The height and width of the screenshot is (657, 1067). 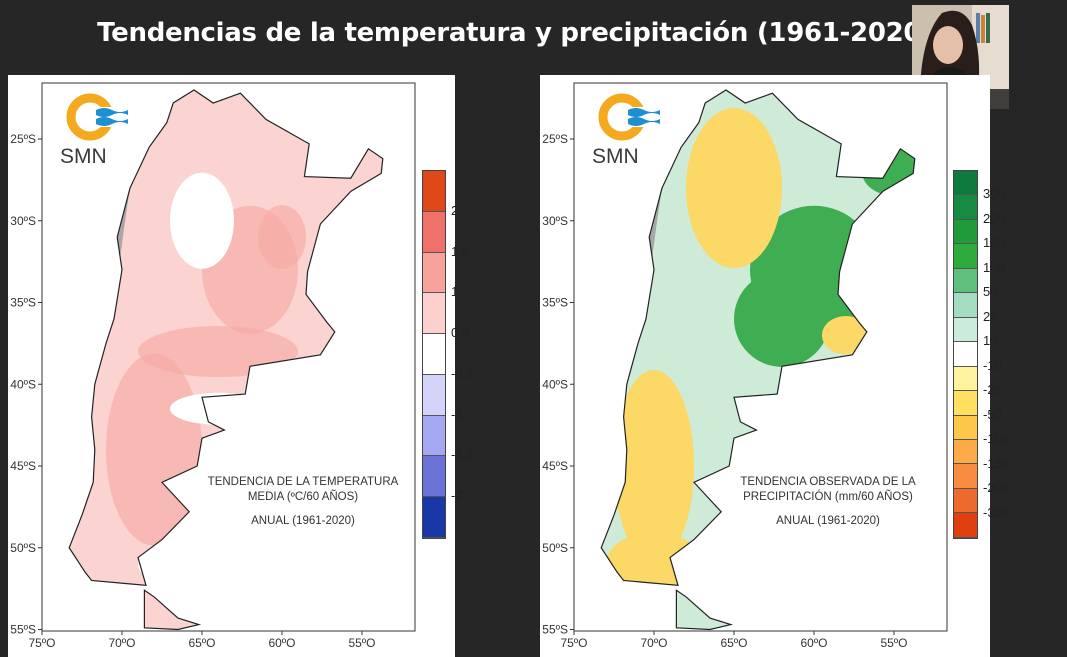 I want to click on legend-label: 150, so click(x=994, y=243).